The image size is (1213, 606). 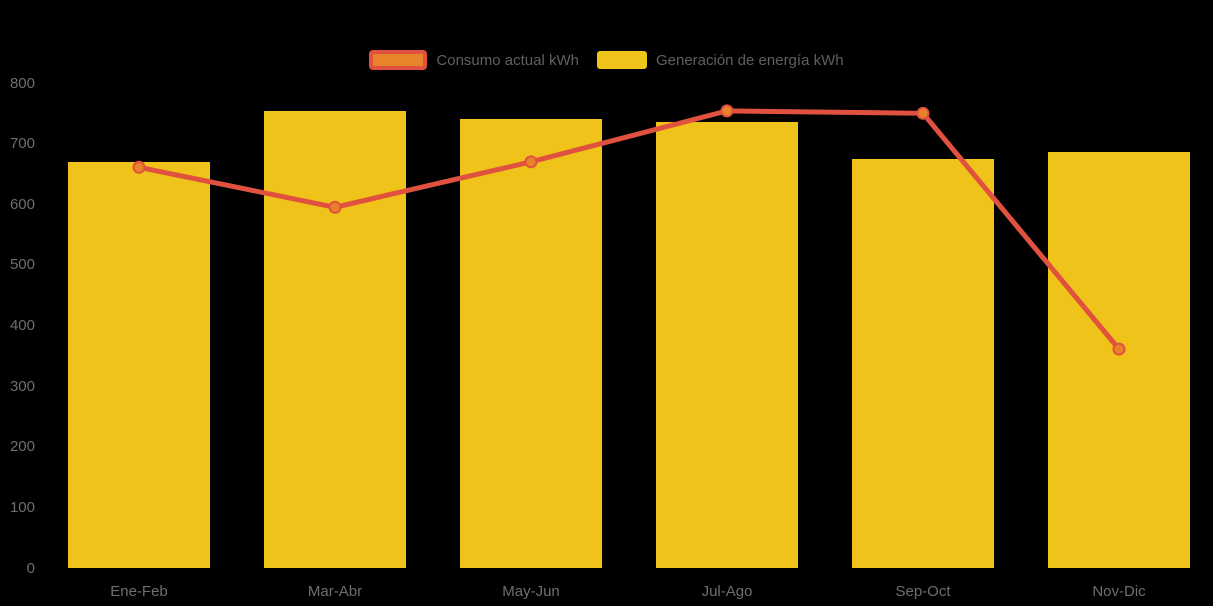 What do you see at coordinates (727, 591) in the screenshot?
I see `x-axis-tick-label: Jul-Ago` at bounding box center [727, 591].